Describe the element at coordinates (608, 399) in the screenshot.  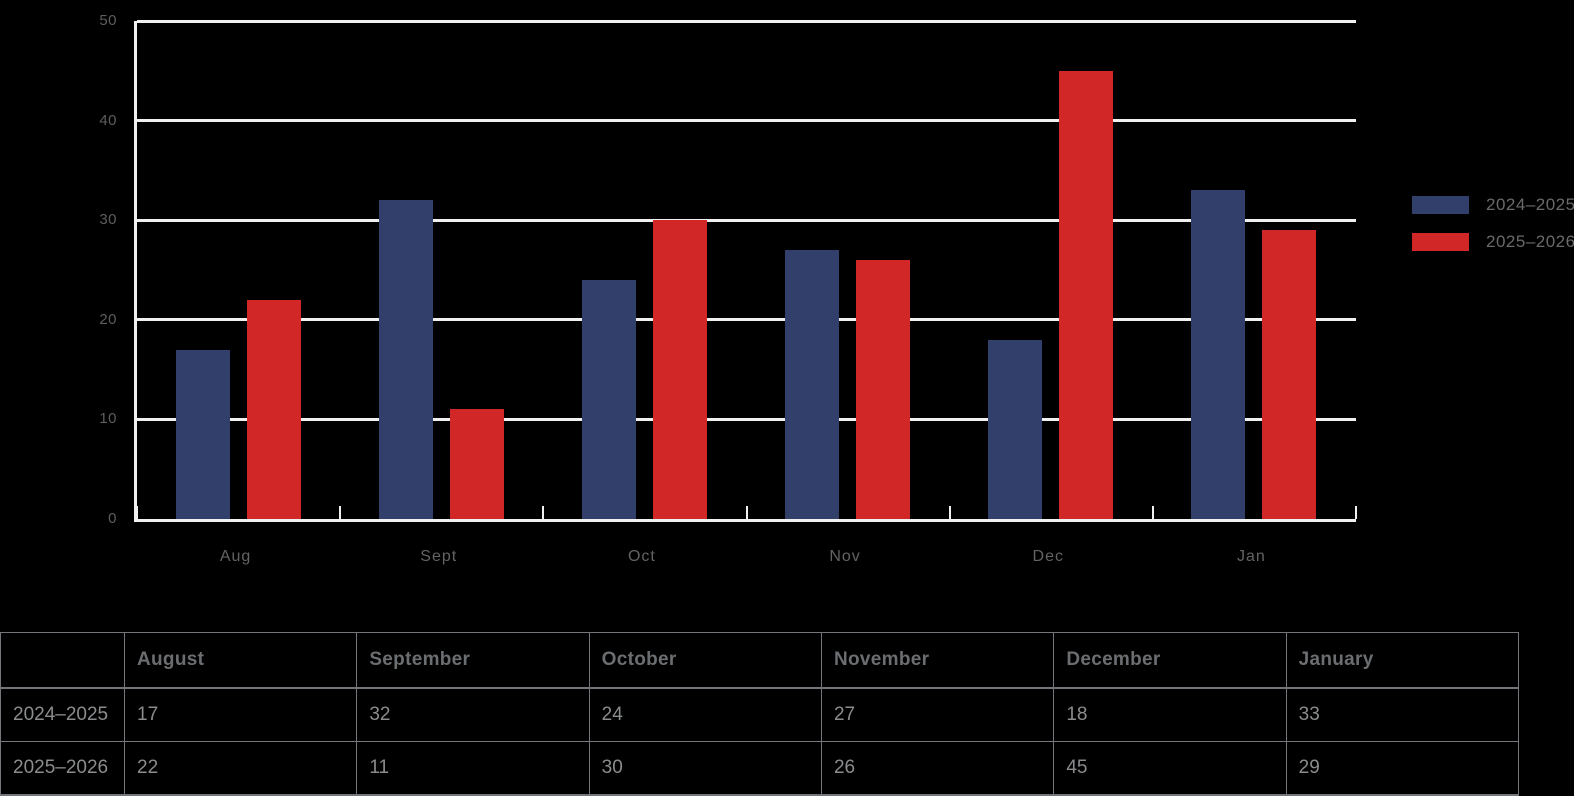
I see `bar-2024-2025-oct` at that location.